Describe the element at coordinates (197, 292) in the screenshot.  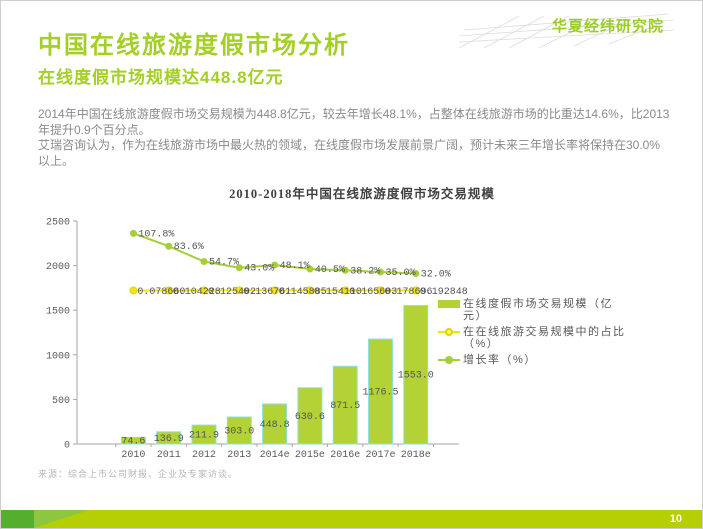
I see `svg-text: 0.104228` at that location.